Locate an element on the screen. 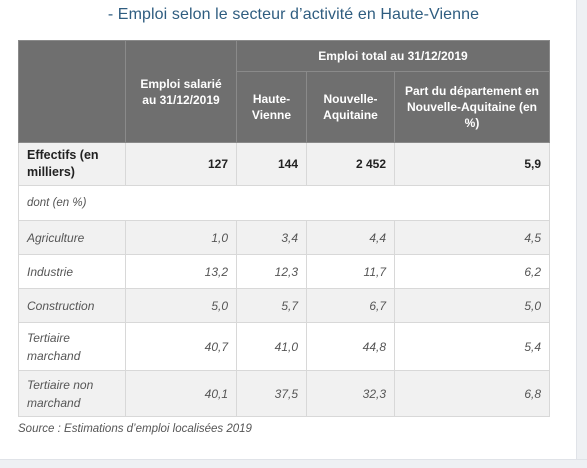  cell-value: 6,7 is located at coordinates (350, 305).